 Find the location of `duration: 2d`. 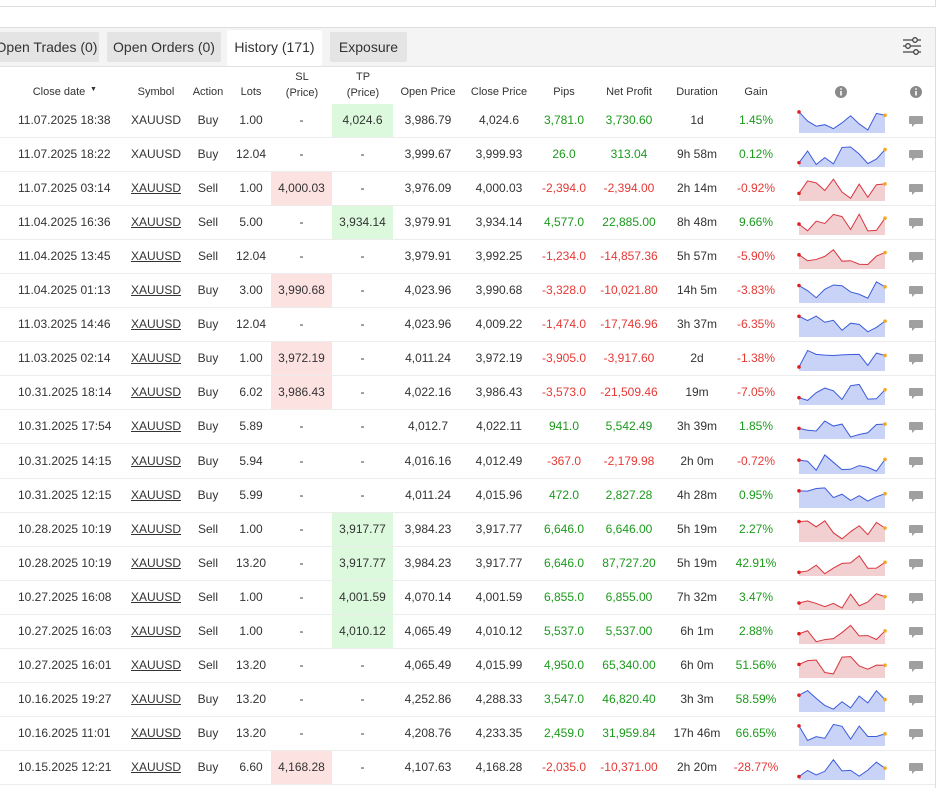

duration: 2d is located at coordinates (697, 358).